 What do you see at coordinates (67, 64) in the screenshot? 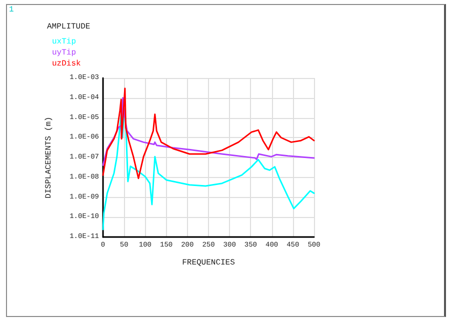
I see `text: uzDisk` at bounding box center [67, 64].